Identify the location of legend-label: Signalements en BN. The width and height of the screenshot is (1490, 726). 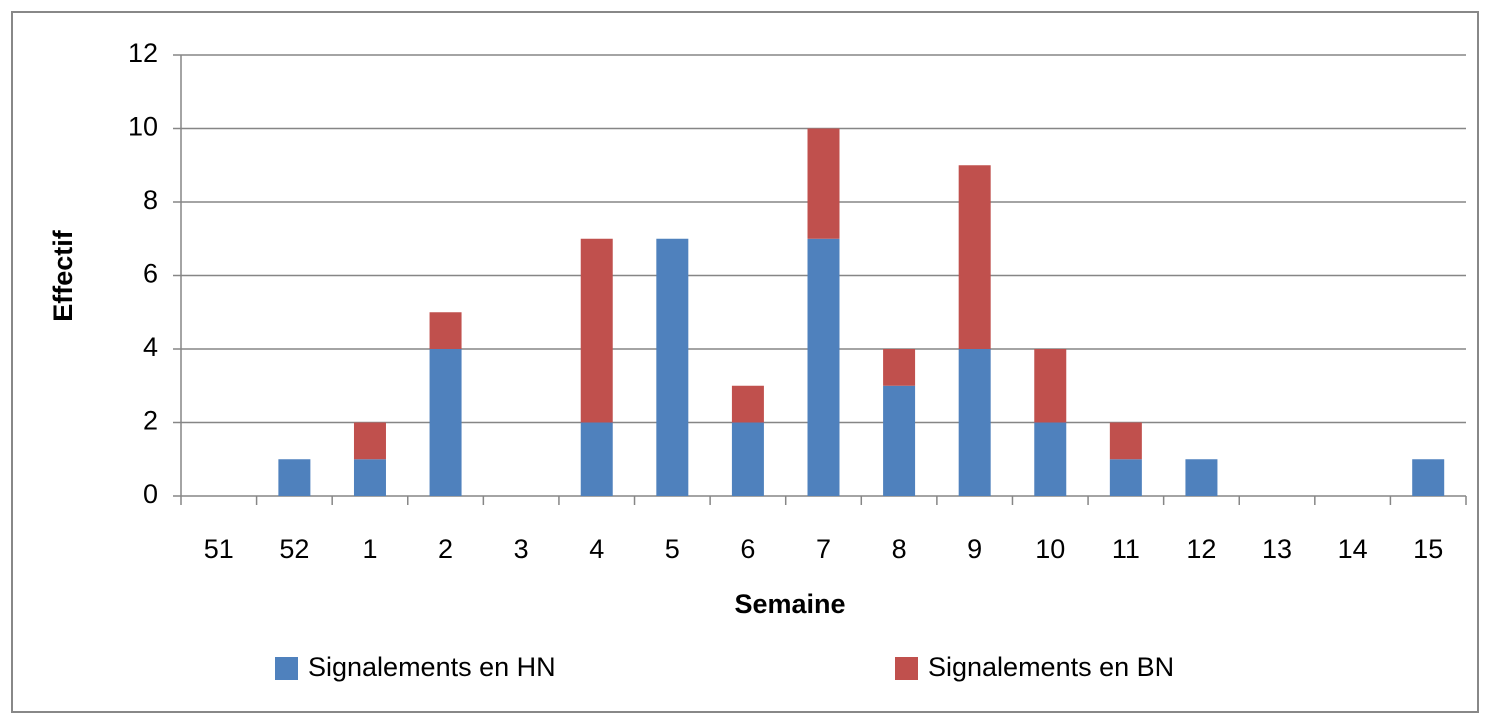
(1051, 667).